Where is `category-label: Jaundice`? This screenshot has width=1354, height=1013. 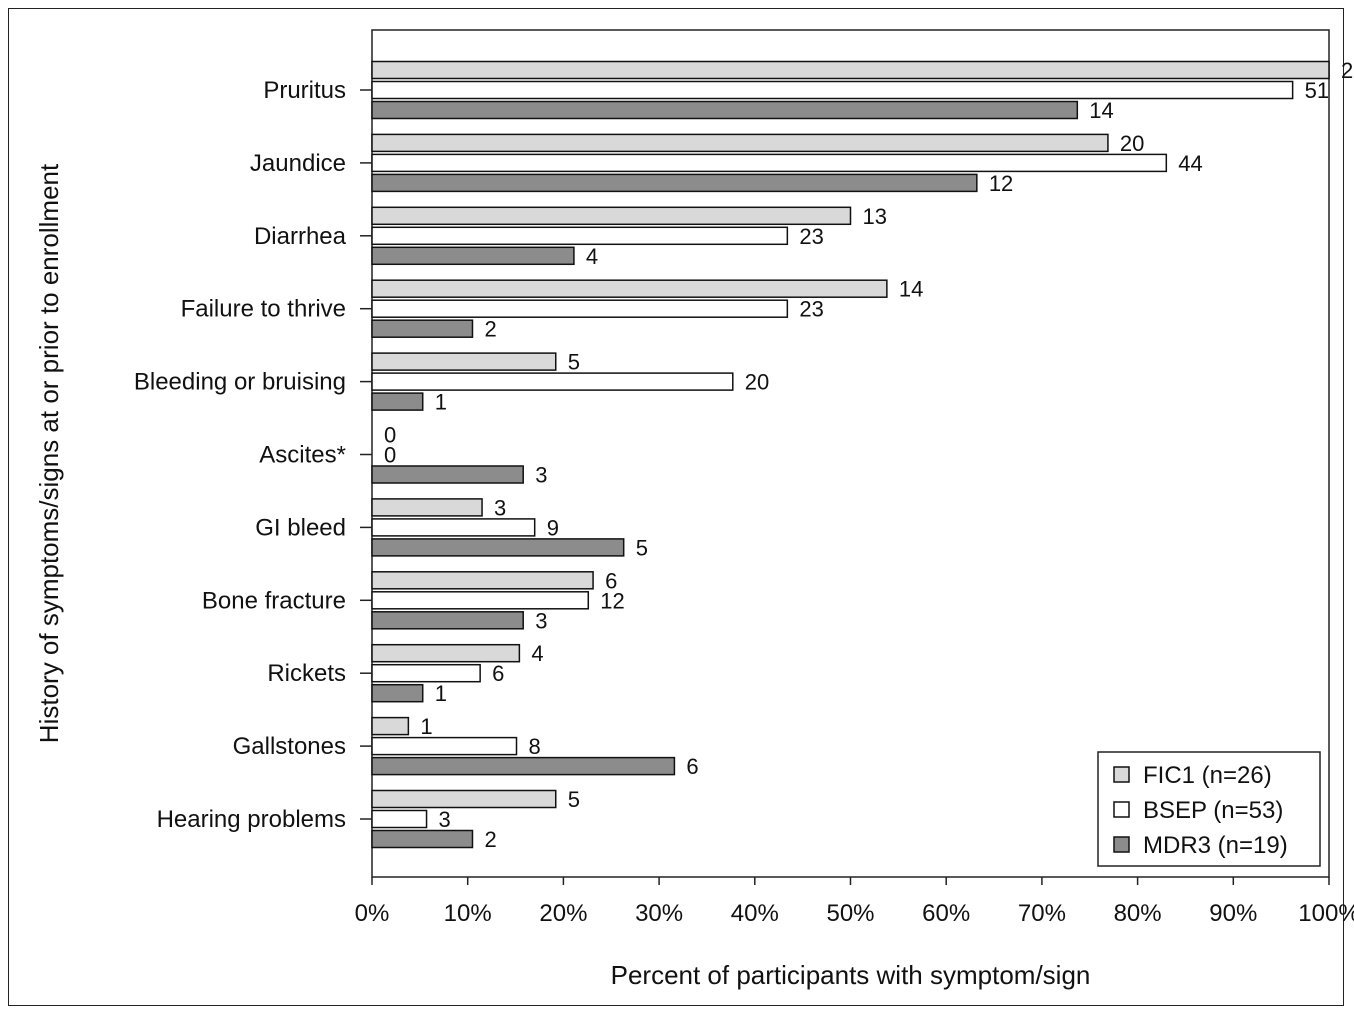 category-label: Jaundice is located at coordinates (298, 163).